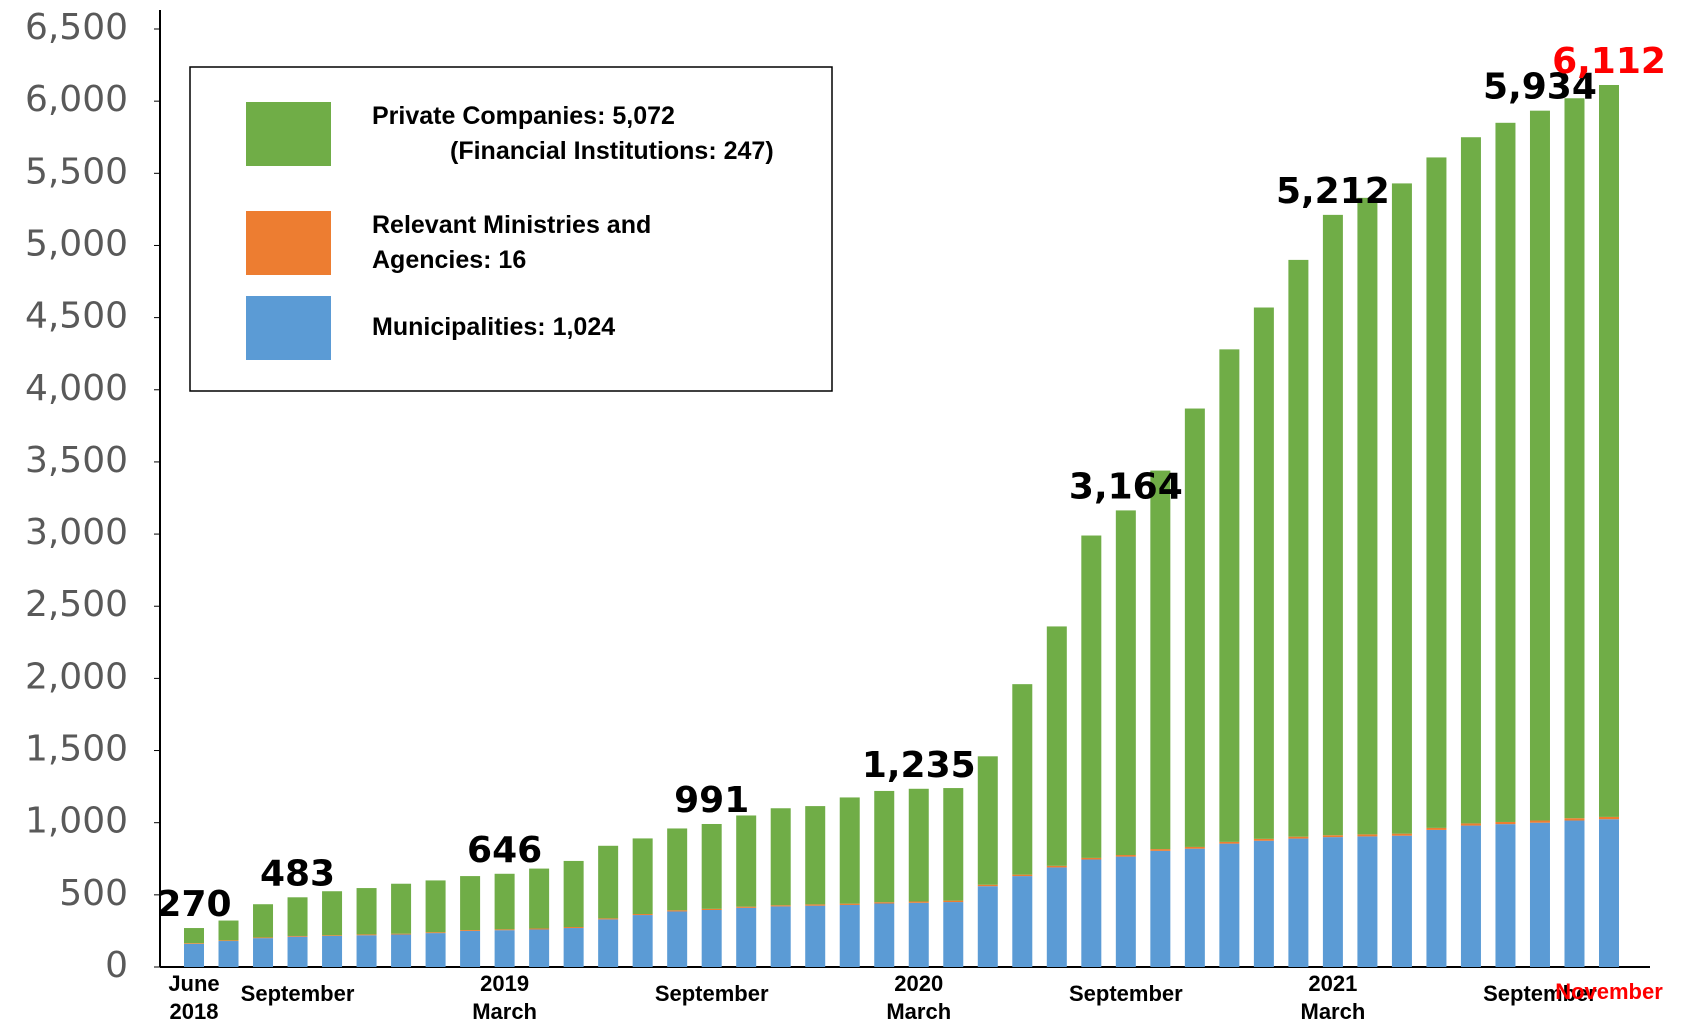 This screenshot has height=1031, width=1691. Describe the element at coordinates (1126, 486) in the screenshot. I see `data-label: 3,164` at that location.